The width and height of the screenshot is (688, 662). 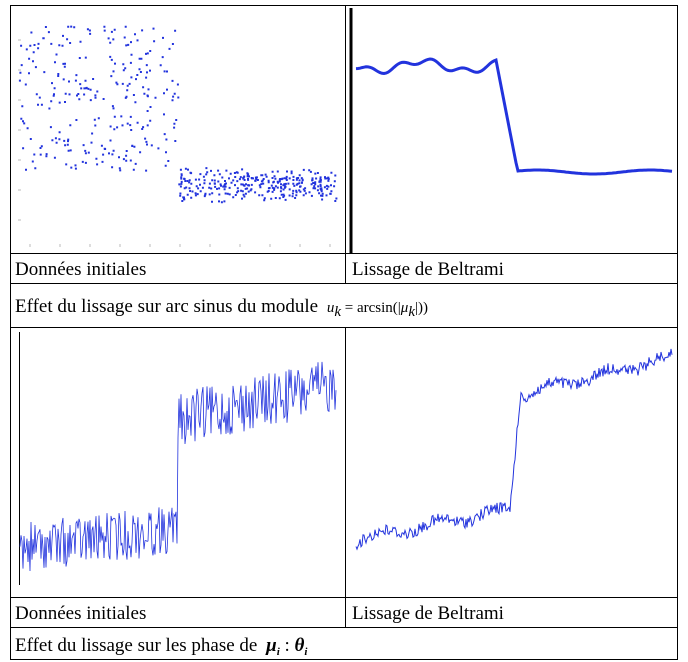 What do you see at coordinates (178, 114) in the screenshot?
I see `scatter-points` at bounding box center [178, 114].